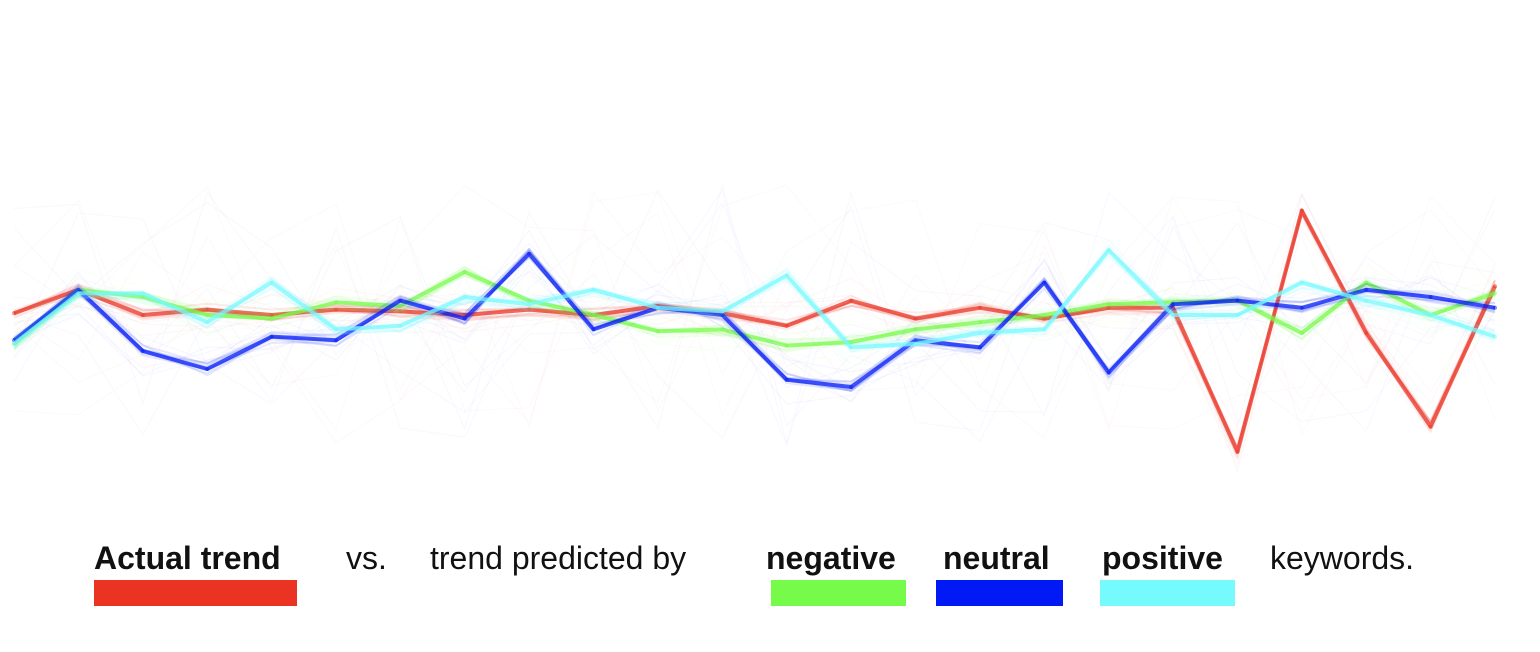  I want to click on legend-actual-label: Actual trend, so click(187, 558).